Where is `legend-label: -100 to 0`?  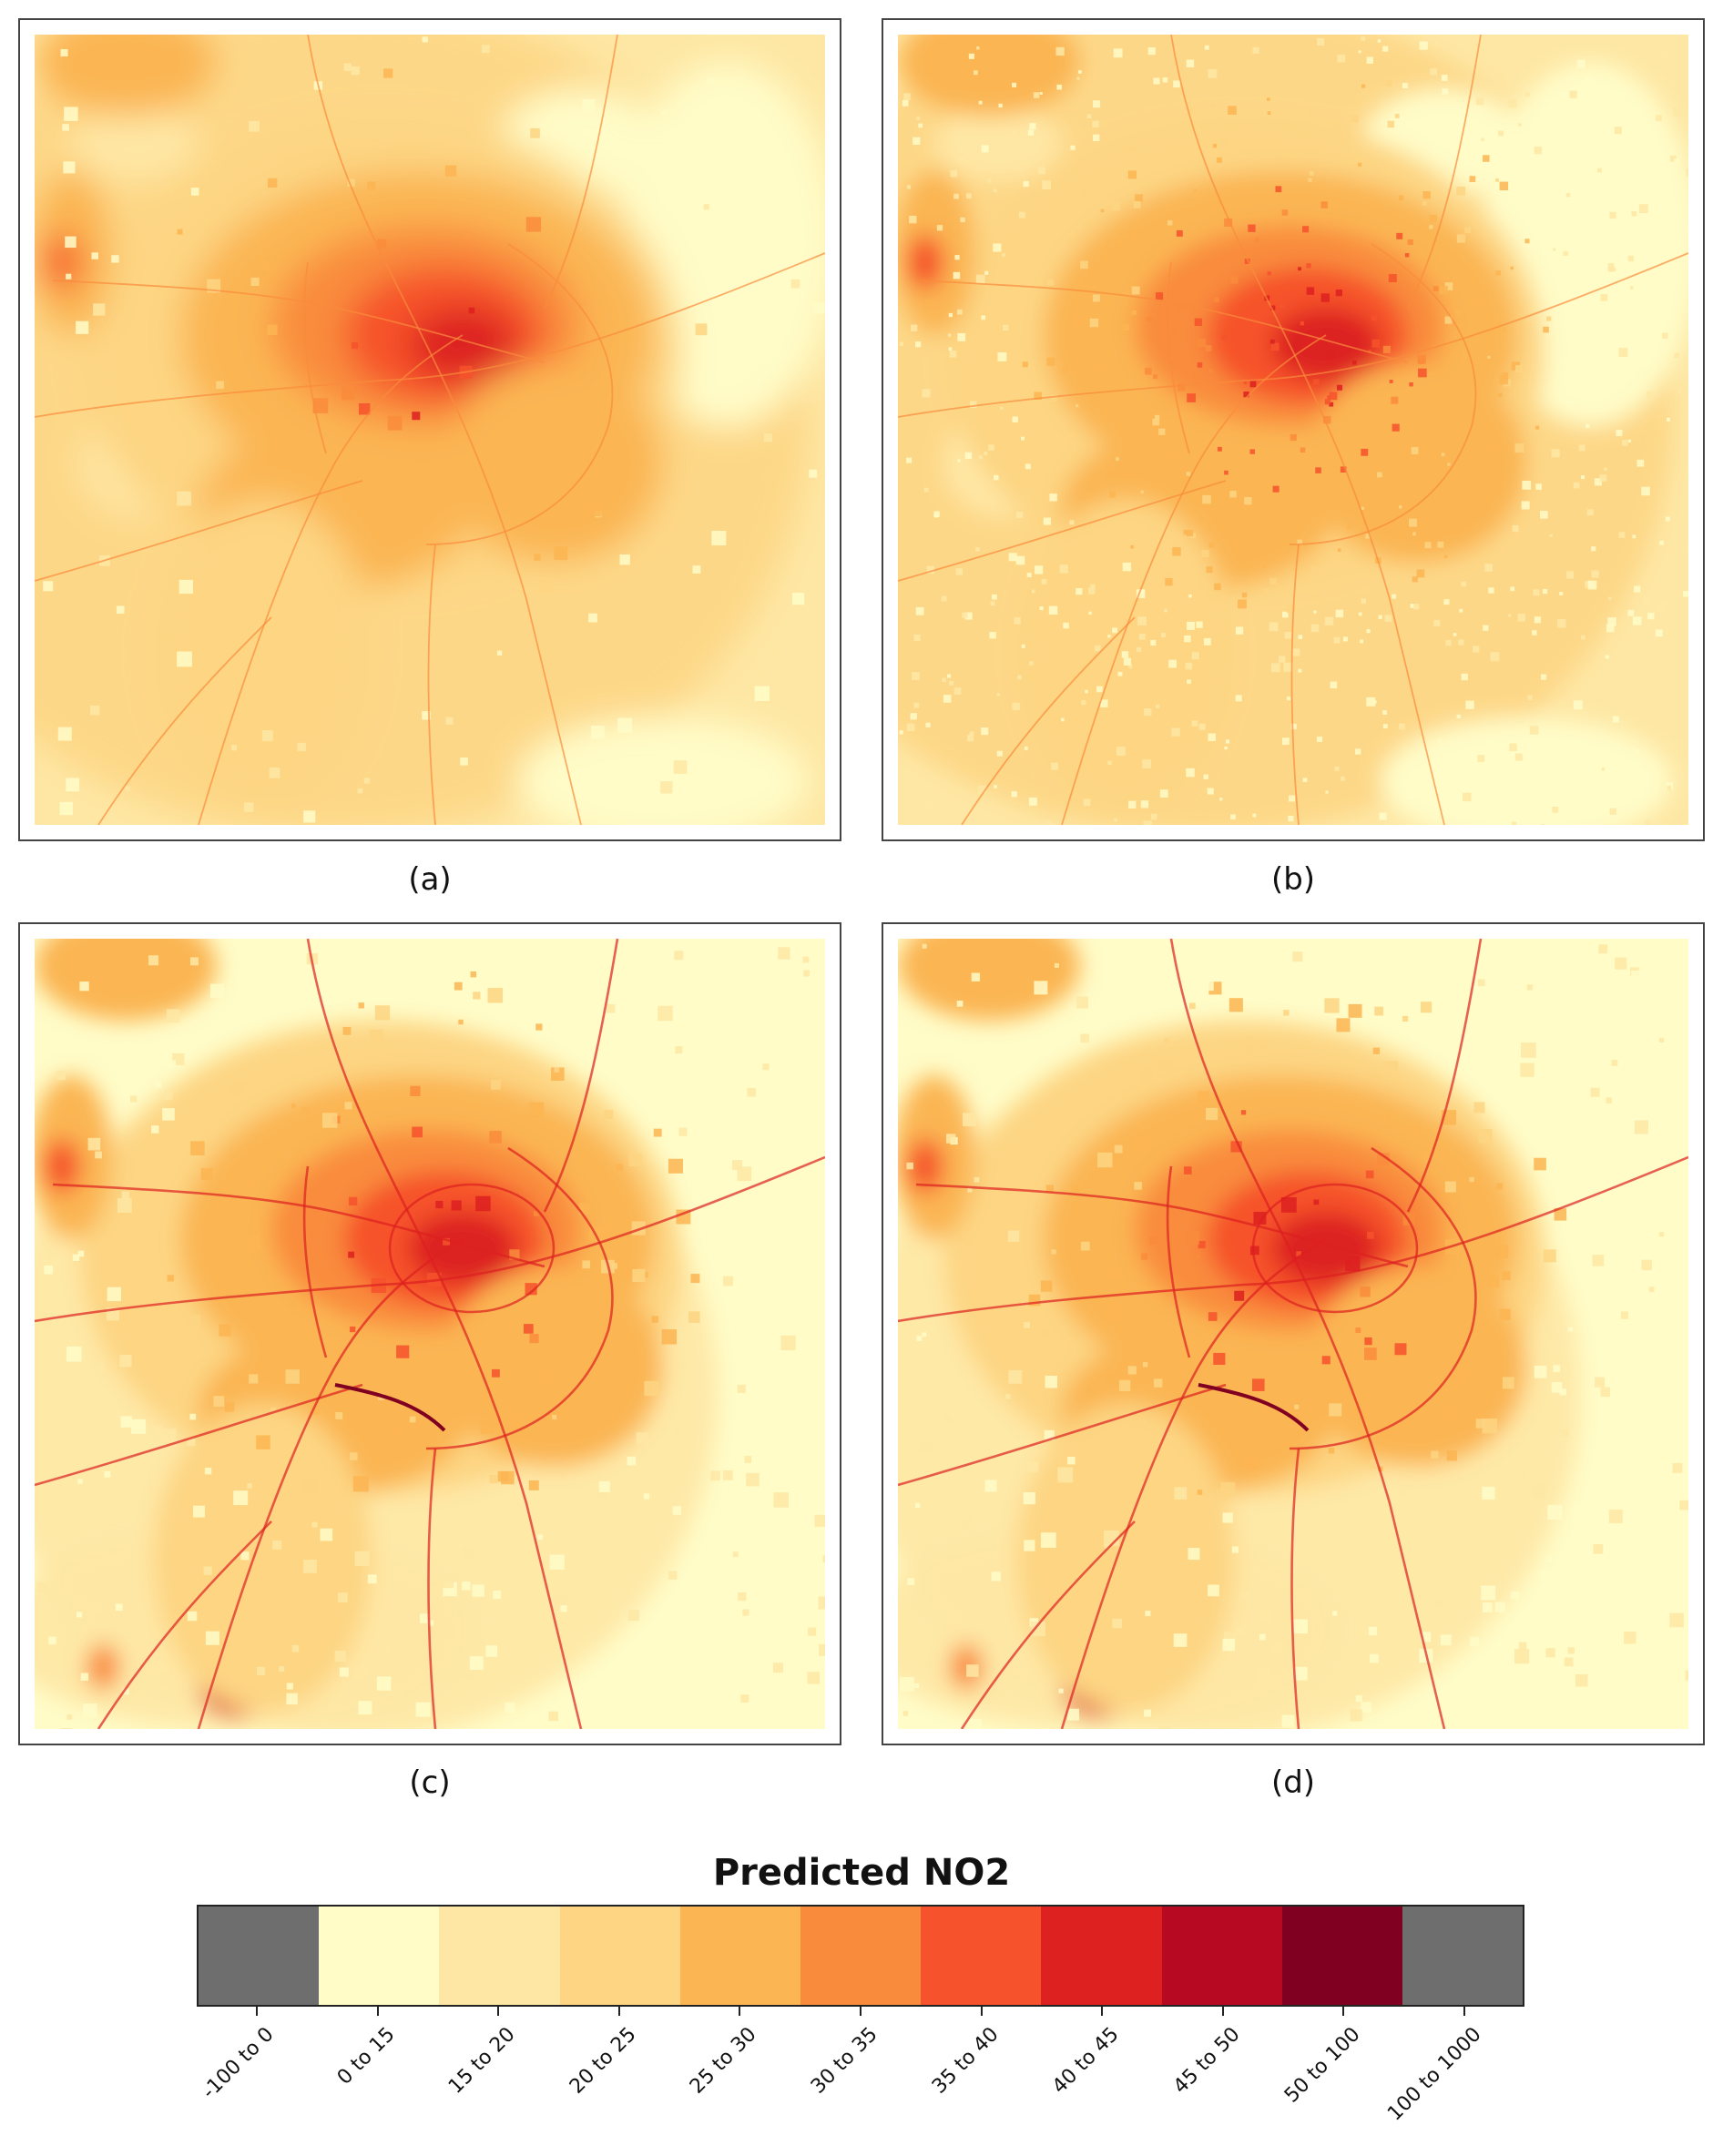 legend-label: -100 to 0 is located at coordinates (238, 2063).